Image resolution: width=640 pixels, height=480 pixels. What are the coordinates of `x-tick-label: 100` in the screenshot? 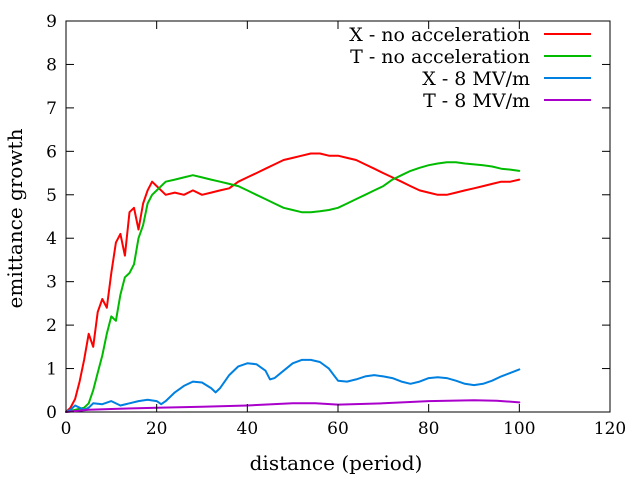 It's located at (519, 429).